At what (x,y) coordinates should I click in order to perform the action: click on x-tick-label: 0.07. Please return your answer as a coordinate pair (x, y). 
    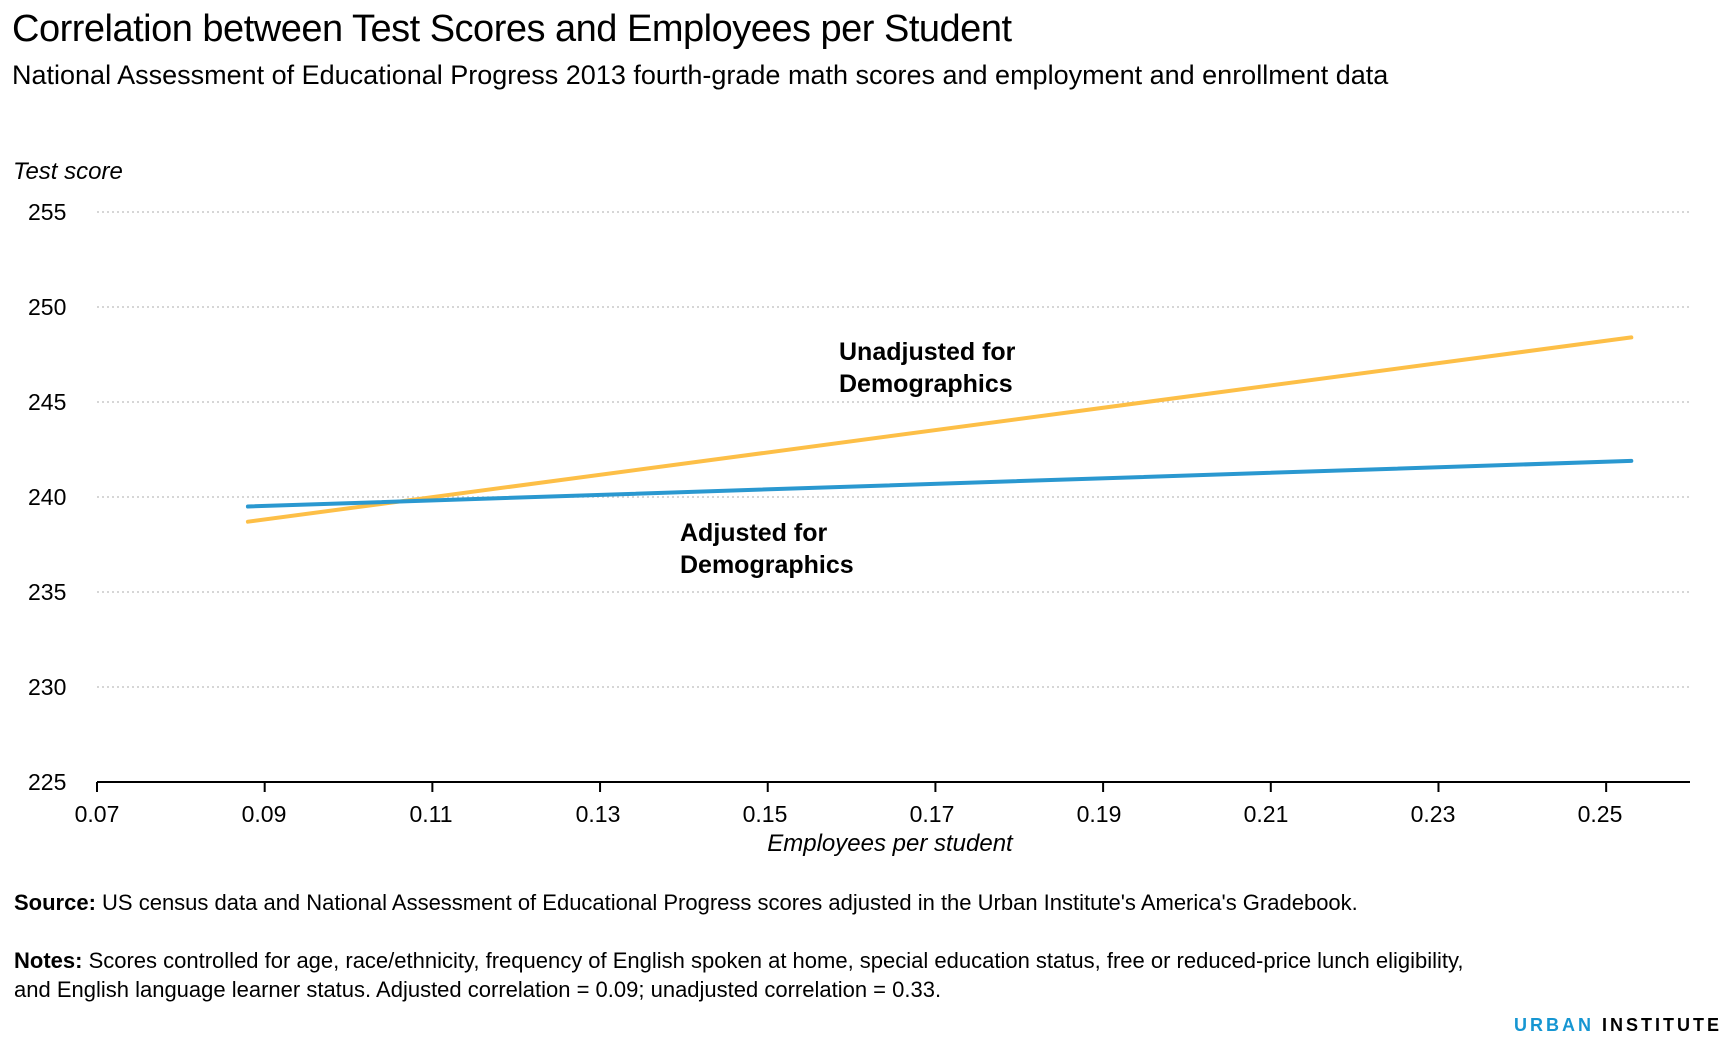
    Looking at the image, I should click on (97, 814).